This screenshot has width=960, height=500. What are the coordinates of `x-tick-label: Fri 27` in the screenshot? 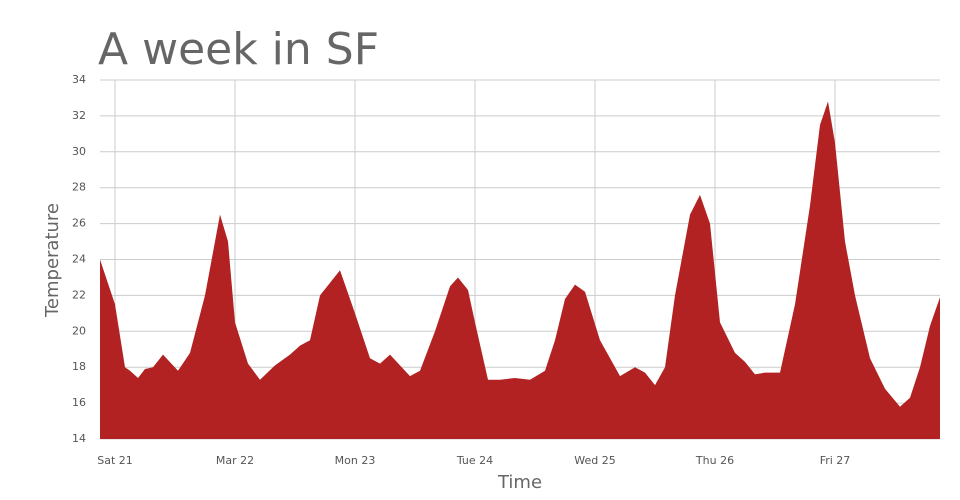 It's located at (835, 460).